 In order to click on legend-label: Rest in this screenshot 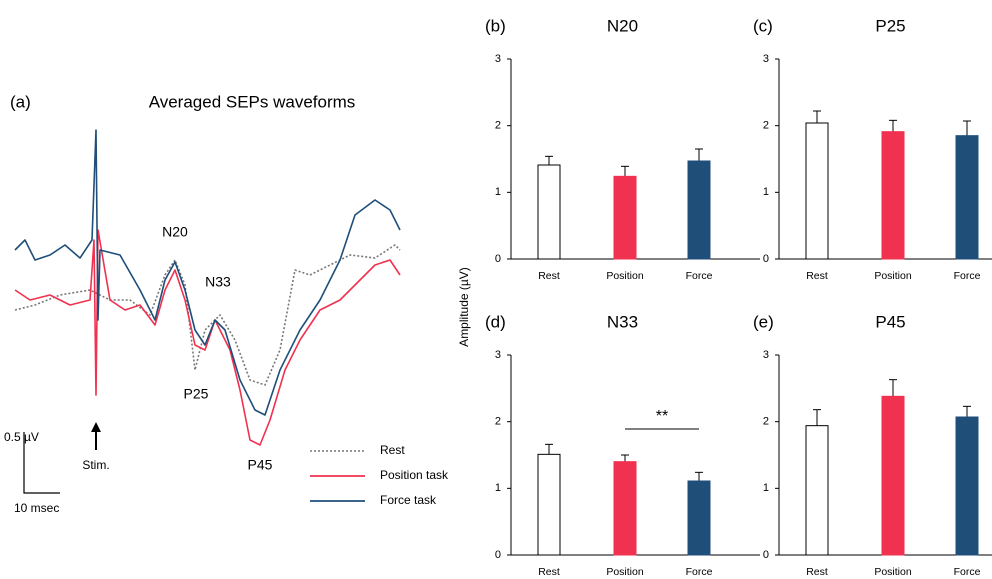, I will do `click(392, 450)`.